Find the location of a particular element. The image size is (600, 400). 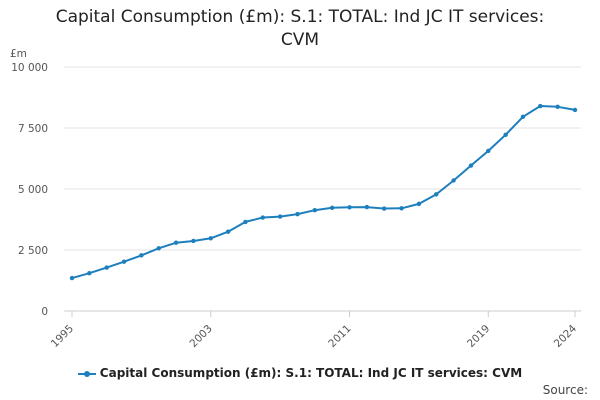

x-tick-label: 1995 is located at coordinates (62, 336).